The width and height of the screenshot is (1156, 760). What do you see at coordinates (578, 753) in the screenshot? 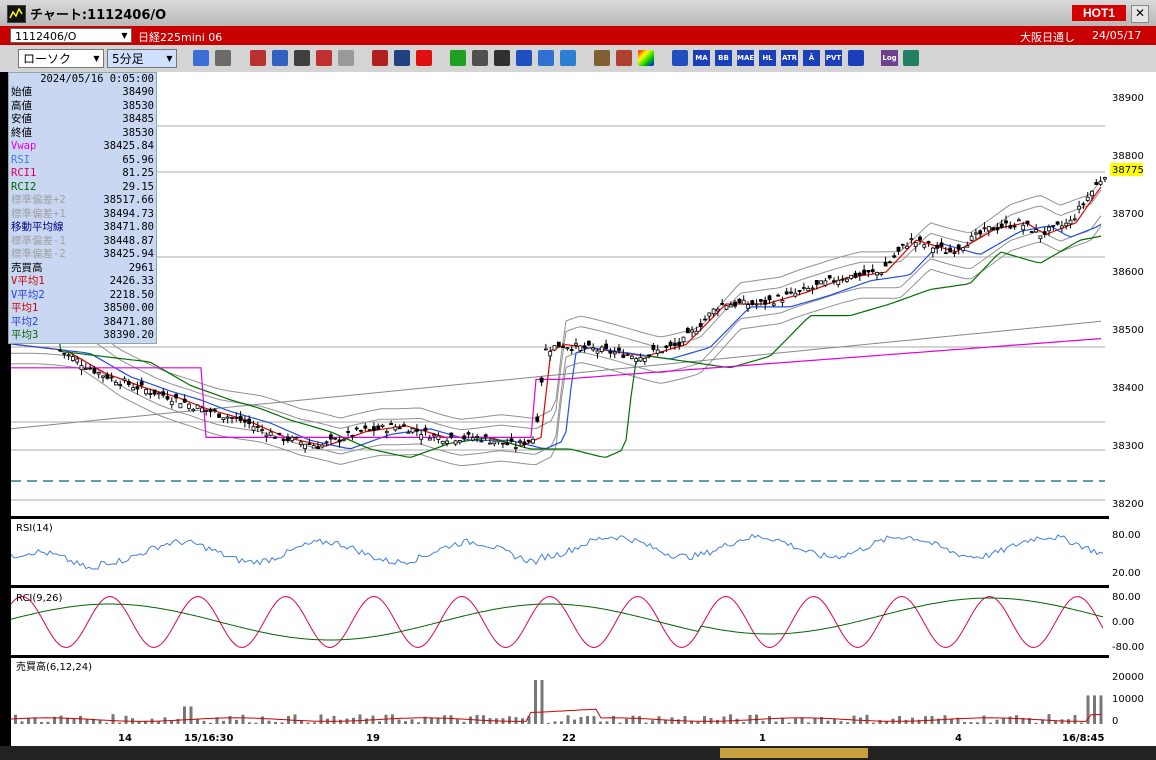
I see `scrollbar` at bounding box center [578, 753].